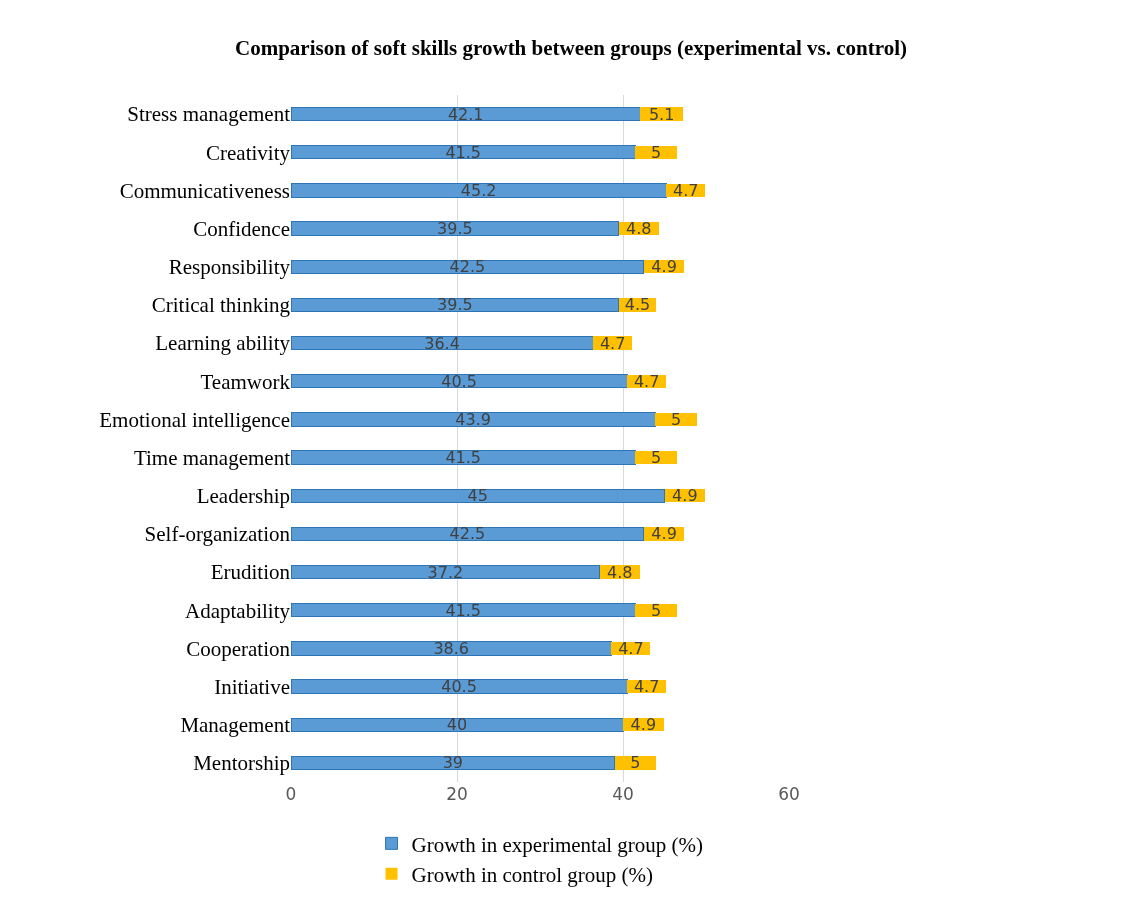 The image size is (1142, 906). What do you see at coordinates (789, 794) in the screenshot?
I see `x-tick-label: 60` at bounding box center [789, 794].